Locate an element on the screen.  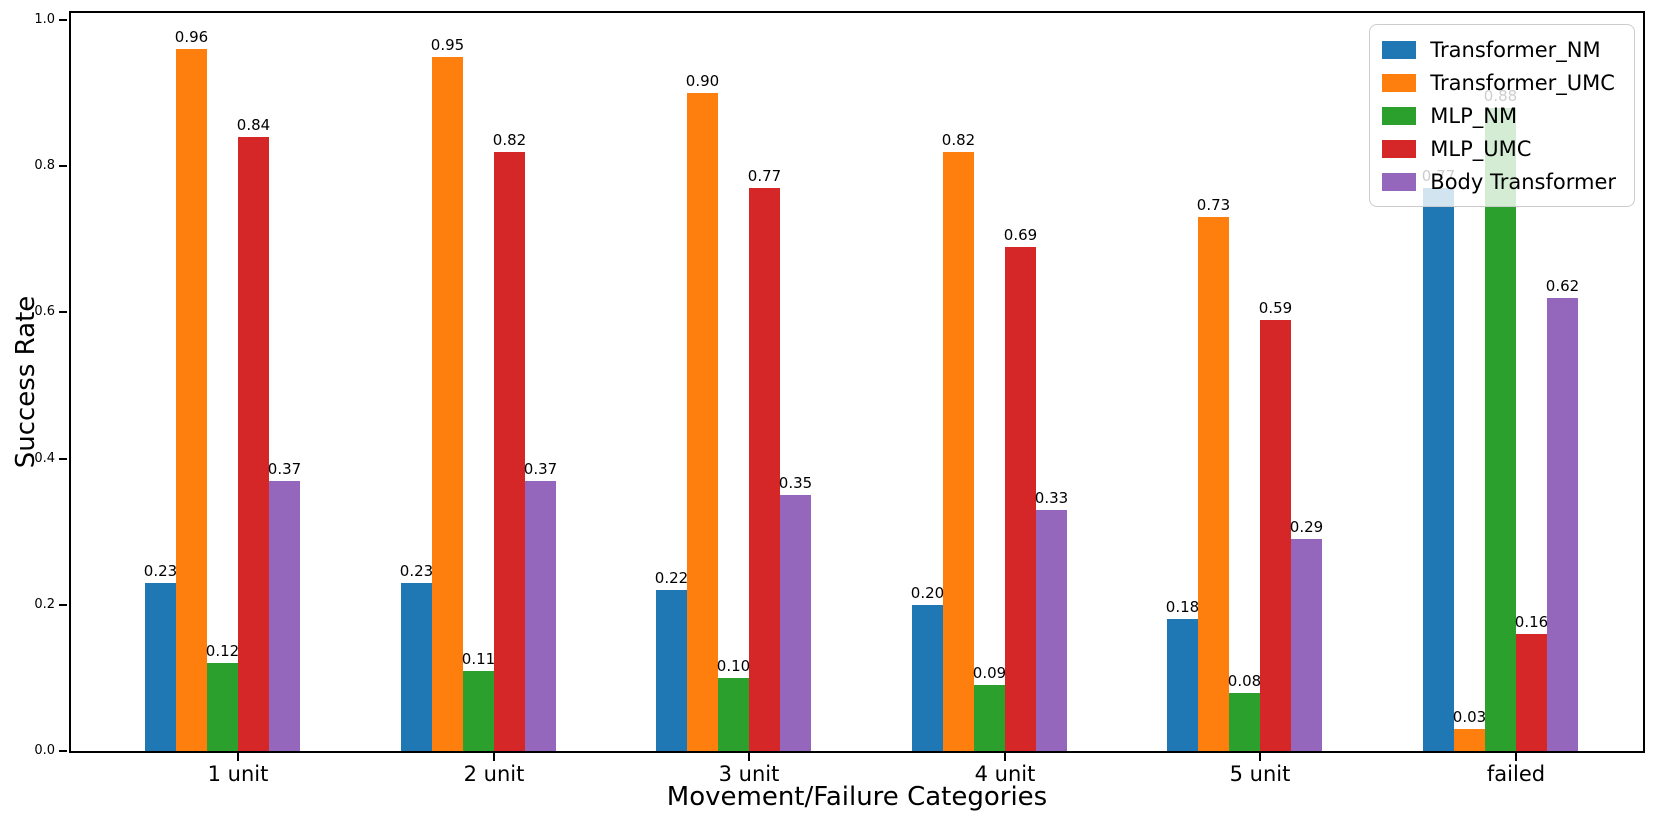
bar-value-label: 0.03 is located at coordinates (1469, 717).